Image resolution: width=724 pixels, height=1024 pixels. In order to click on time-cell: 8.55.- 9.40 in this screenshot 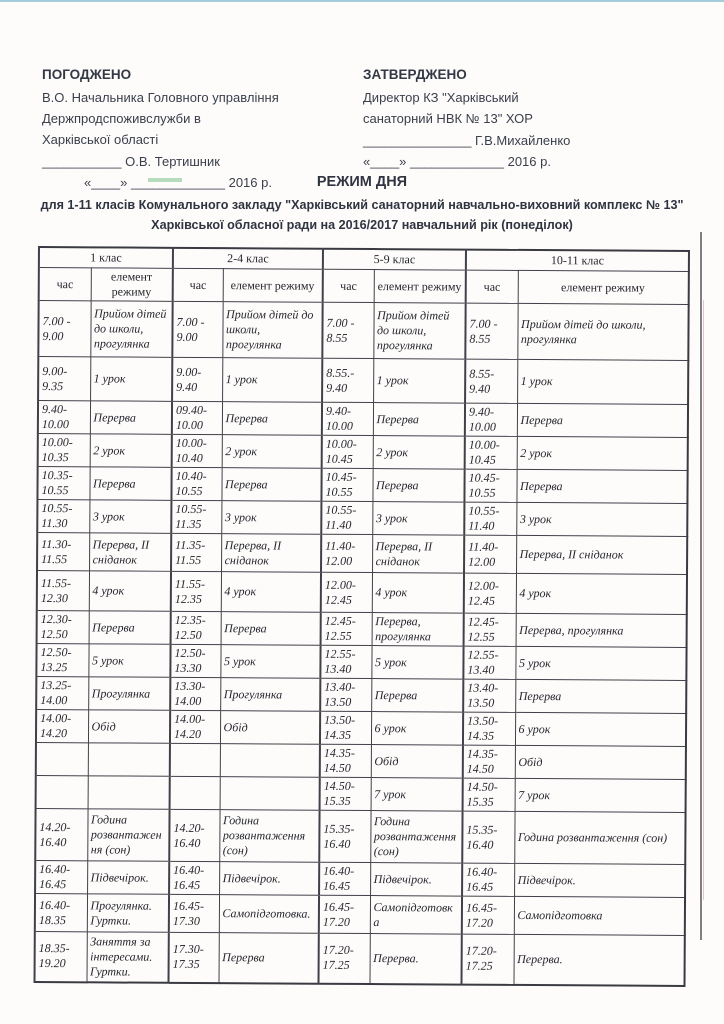, I will do `click(348, 380)`.